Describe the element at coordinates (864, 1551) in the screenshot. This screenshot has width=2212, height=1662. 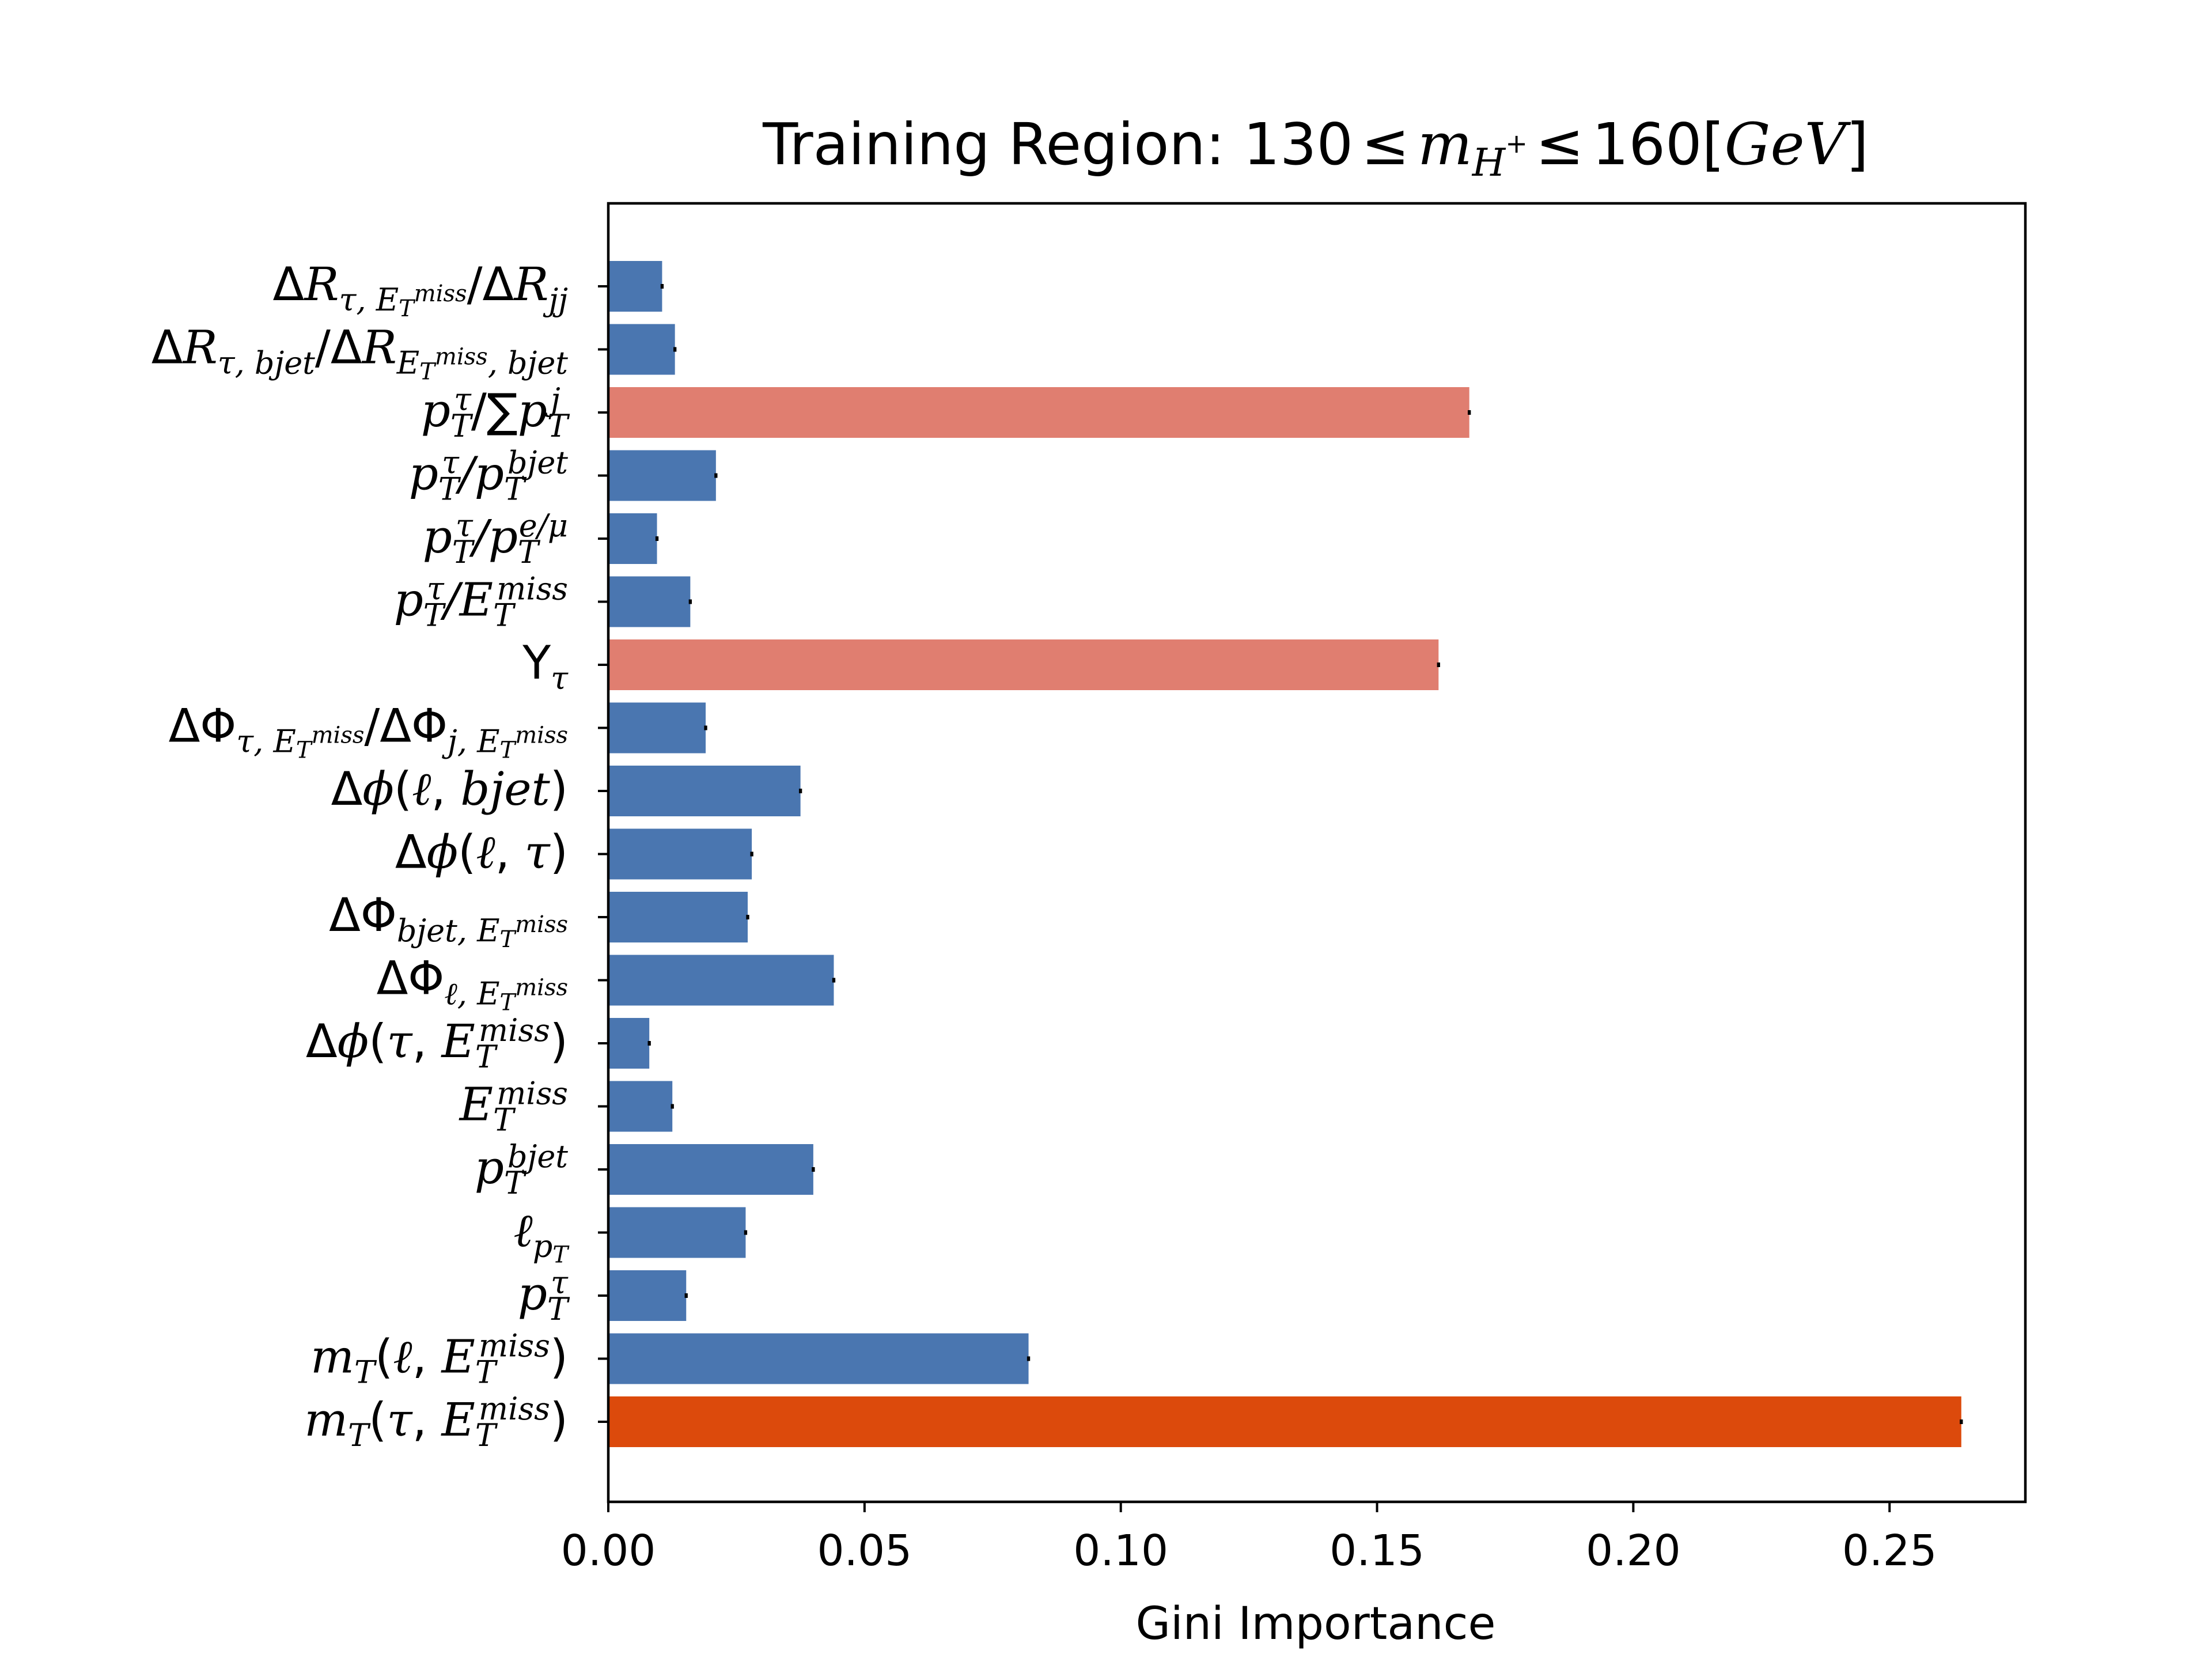
I see `x-tick-label: 0.05` at that location.